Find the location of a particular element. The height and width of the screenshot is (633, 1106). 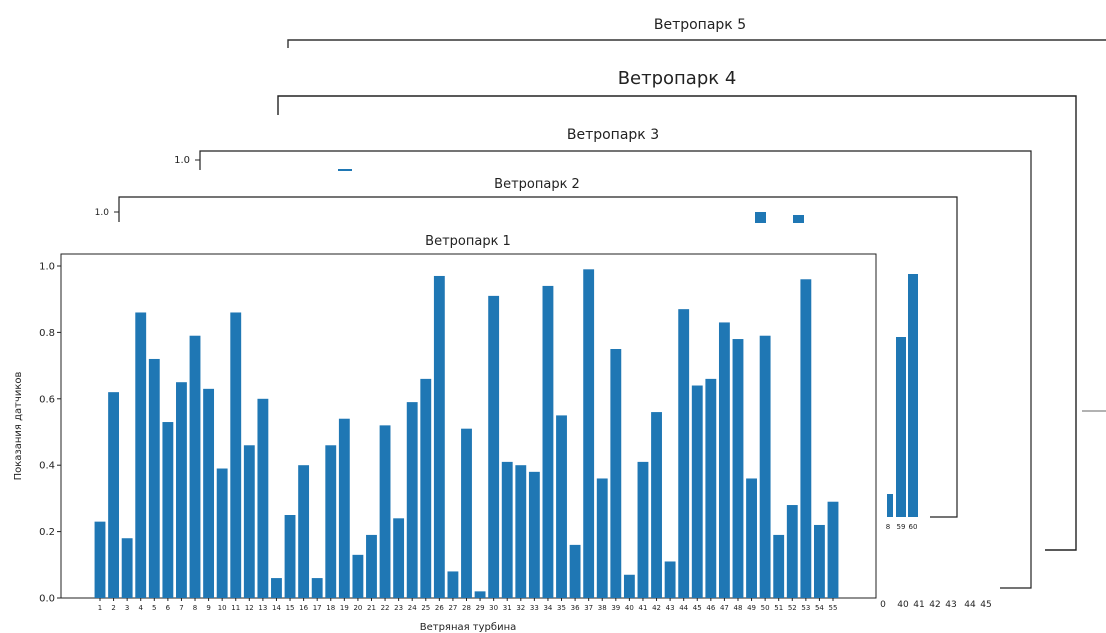

xtick-label: 49 is located at coordinates (751, 608).